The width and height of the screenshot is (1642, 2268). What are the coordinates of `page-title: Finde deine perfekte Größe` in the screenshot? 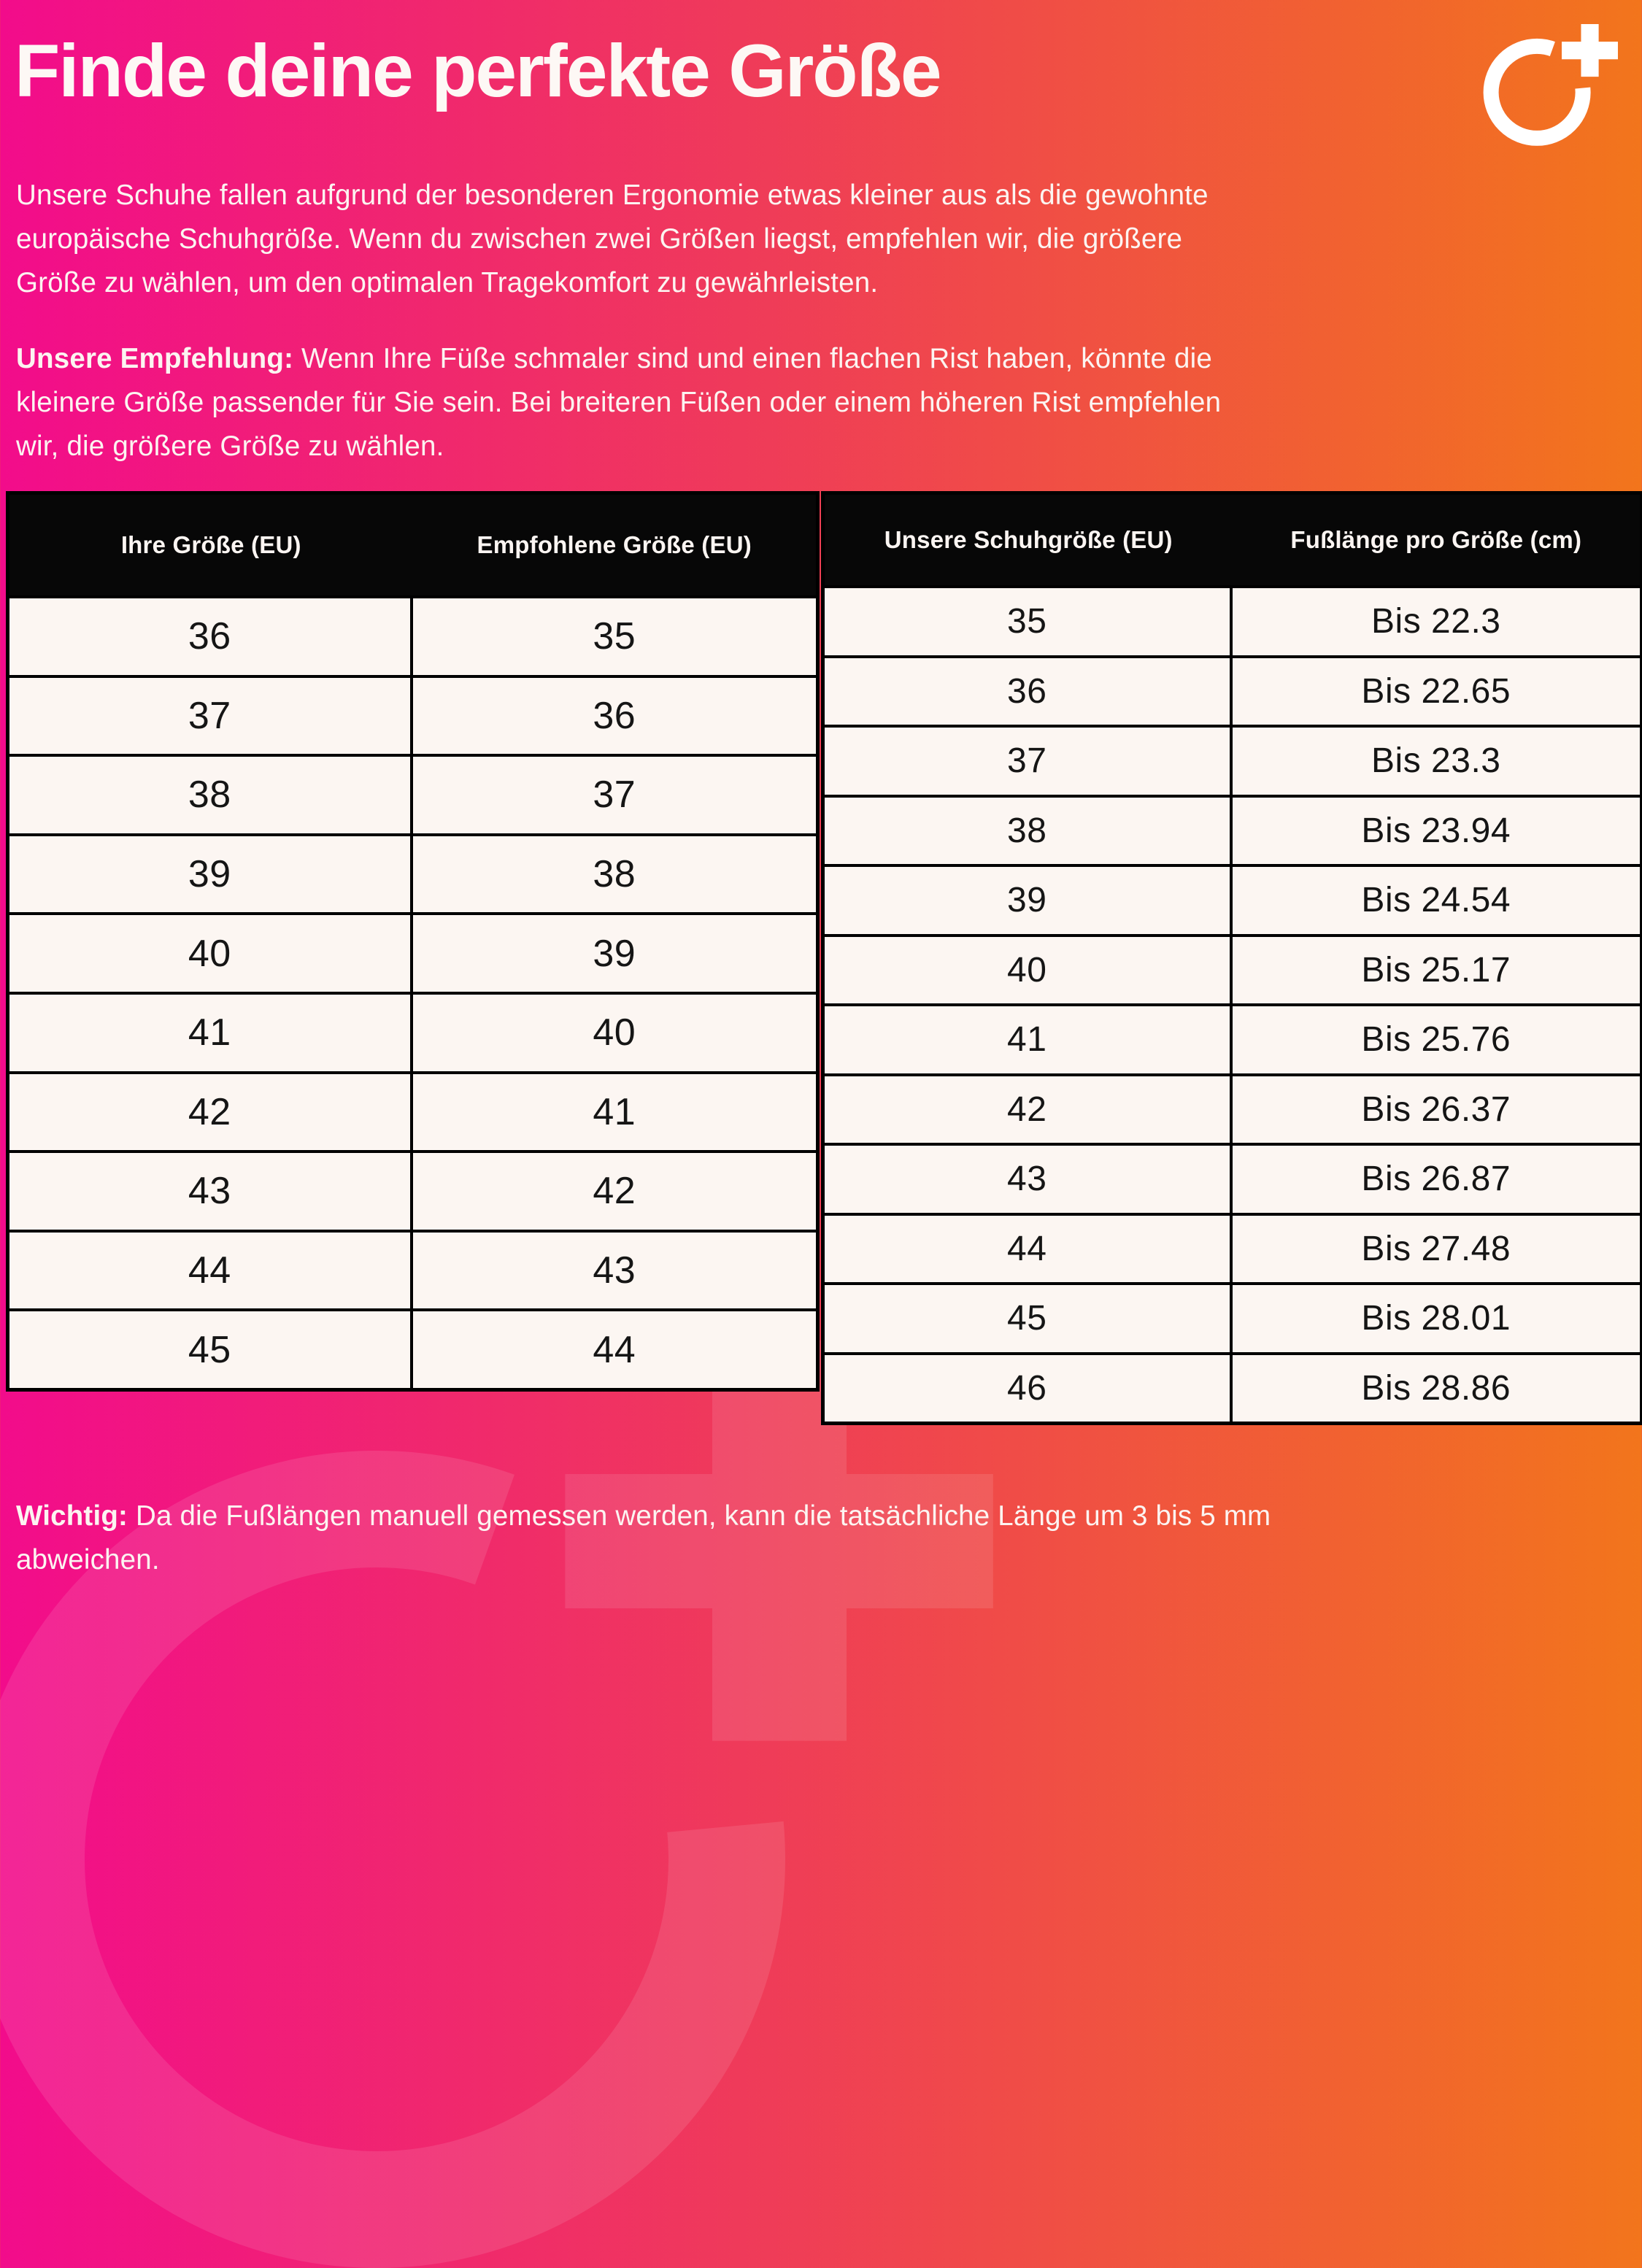 It's located at (478, 70).